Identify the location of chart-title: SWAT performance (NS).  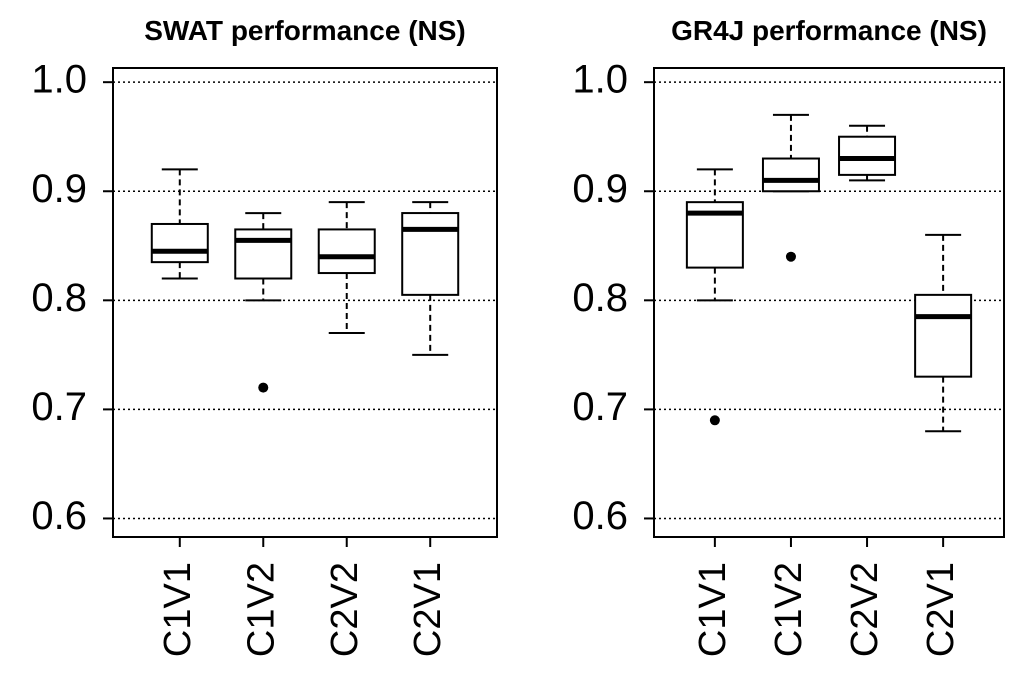
(305, 30).